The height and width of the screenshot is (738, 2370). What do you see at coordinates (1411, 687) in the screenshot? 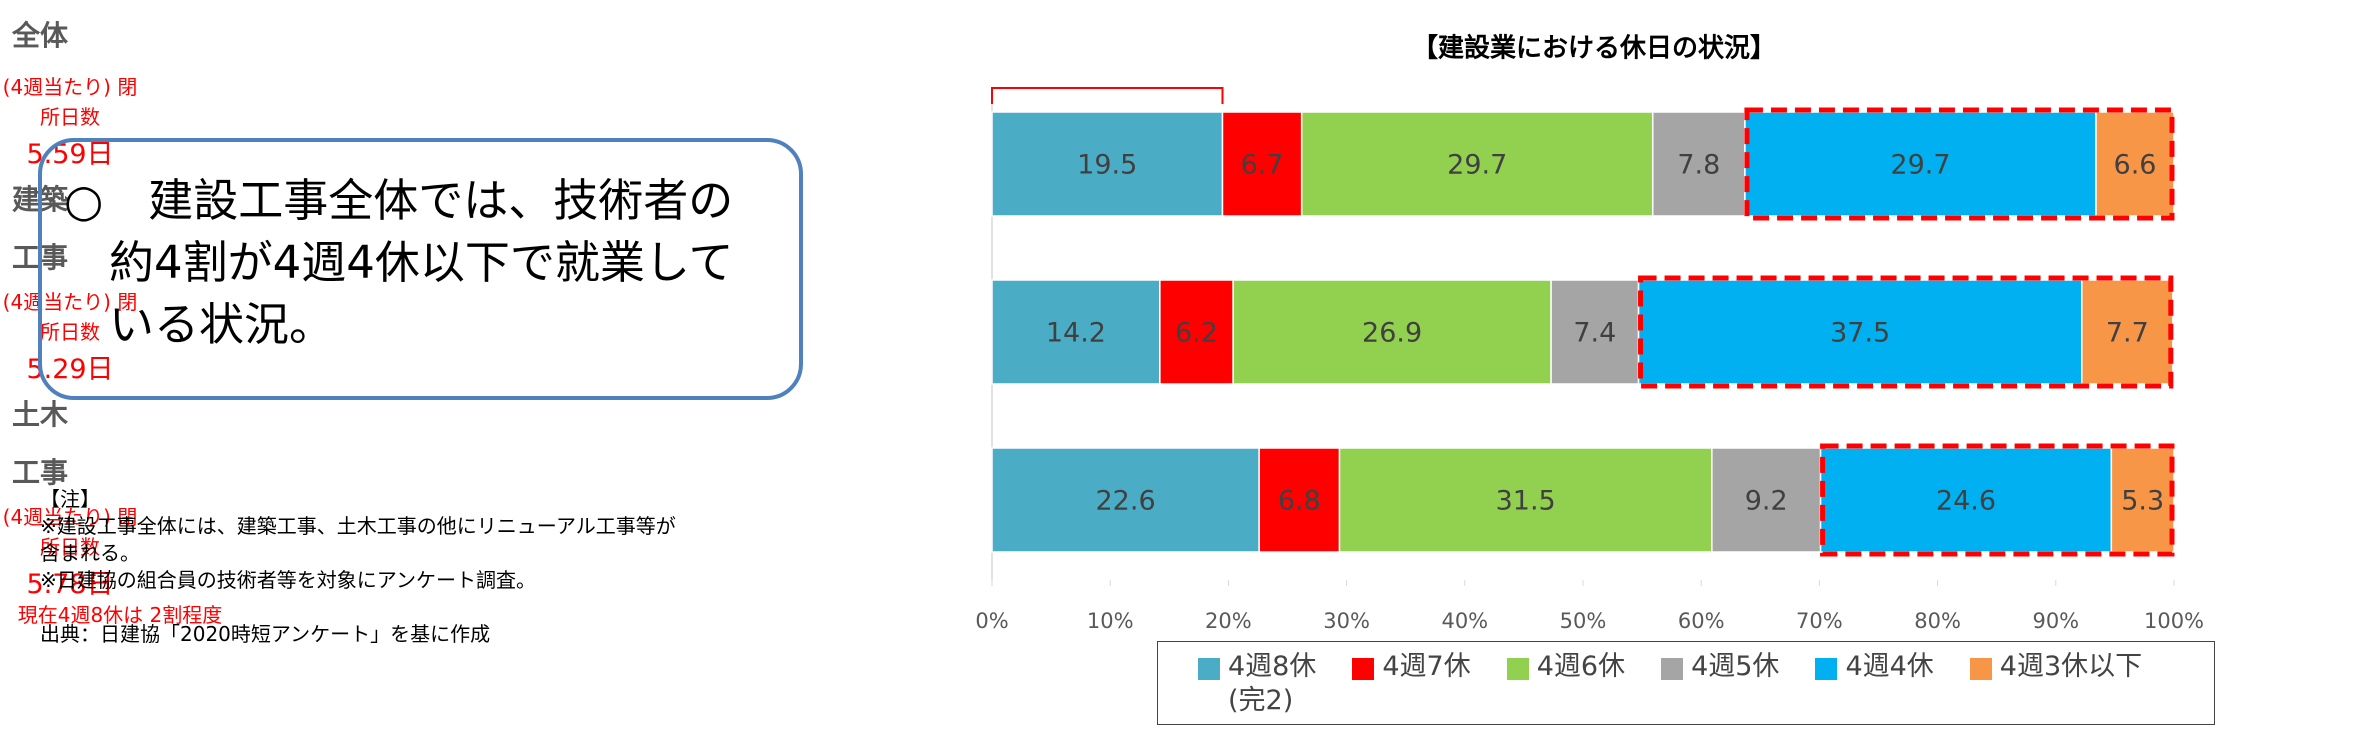
I see `legend-item: 4週7休` at bounding box center [1411, 687].